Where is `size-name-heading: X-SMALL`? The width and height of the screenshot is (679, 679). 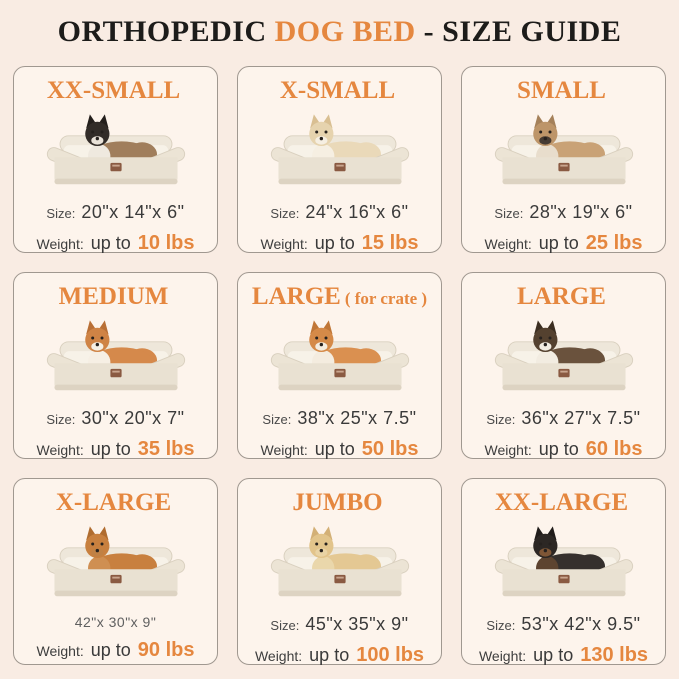 size-name-heading: X-SMALL is located at coordinates (339, 91).